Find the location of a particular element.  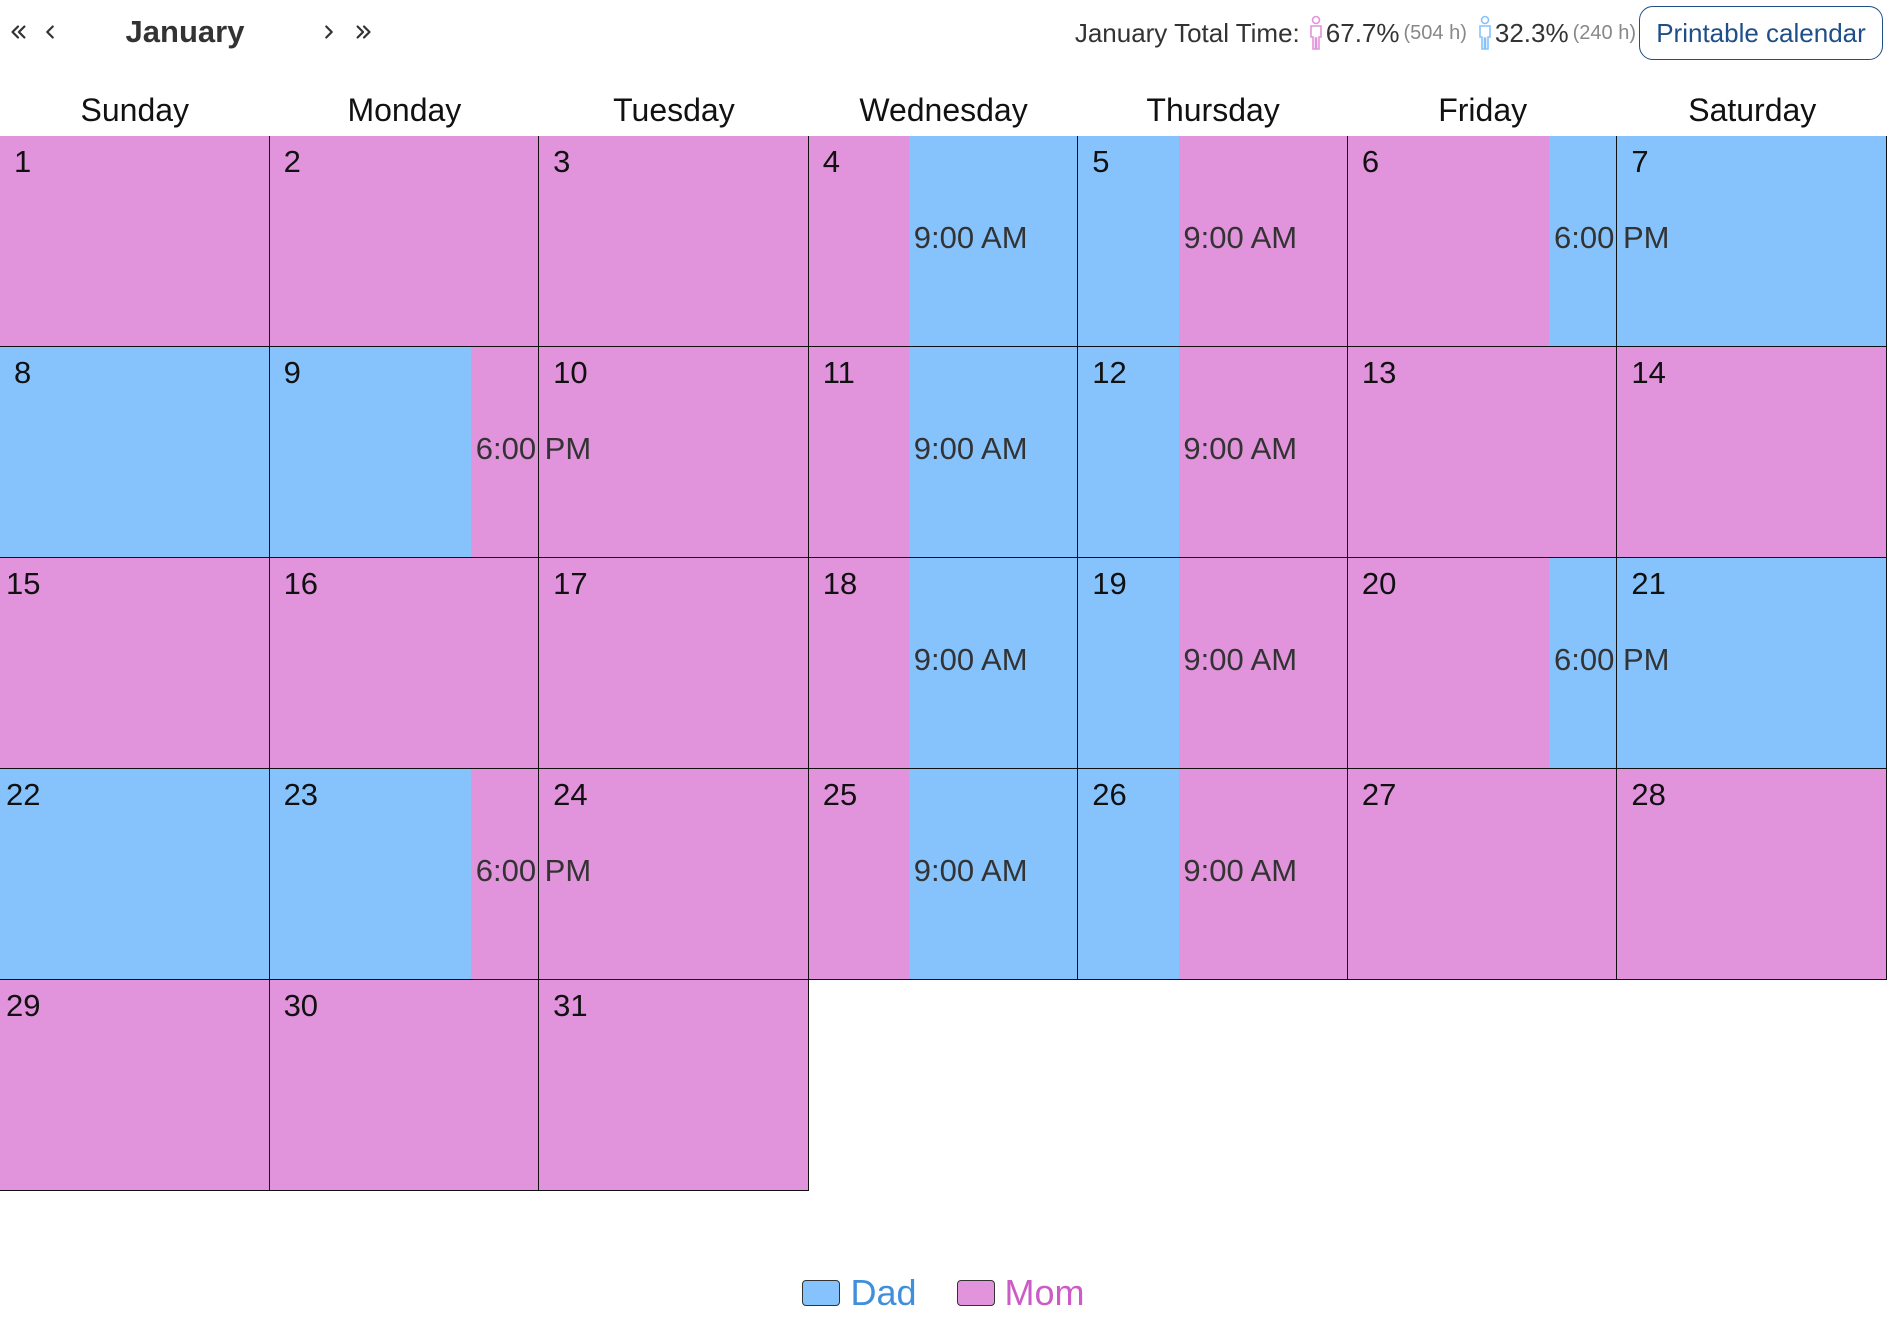

day-number: 14 is located at coordinates (1648, 372).